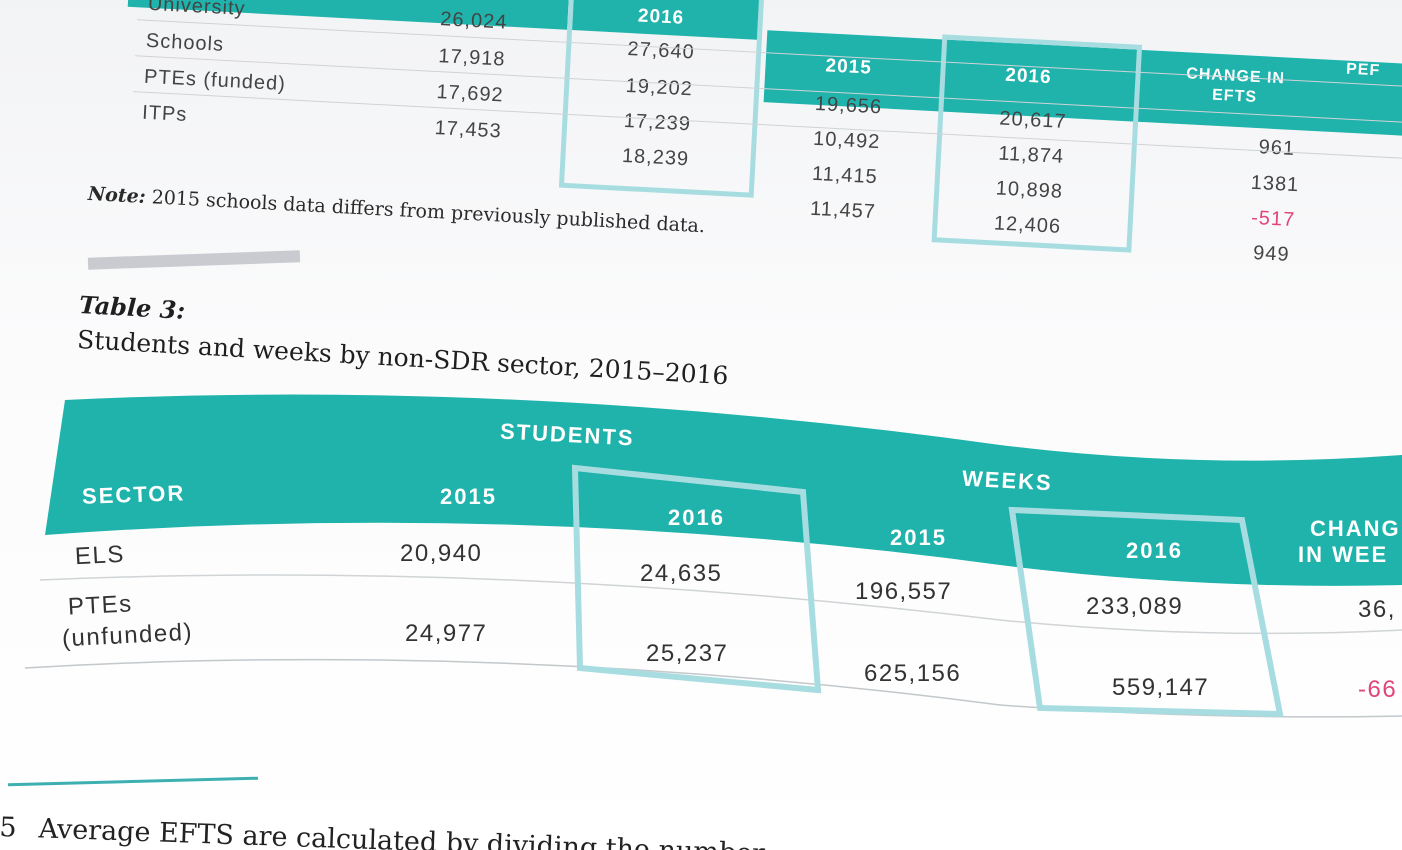 The width and height of the screenshot is (1402, 850). What do you see at coordinates (1378, 689) in the screenshot?
I see `table-3-ptes-unfunded-change: -66` at bounding box center [1378, 689].